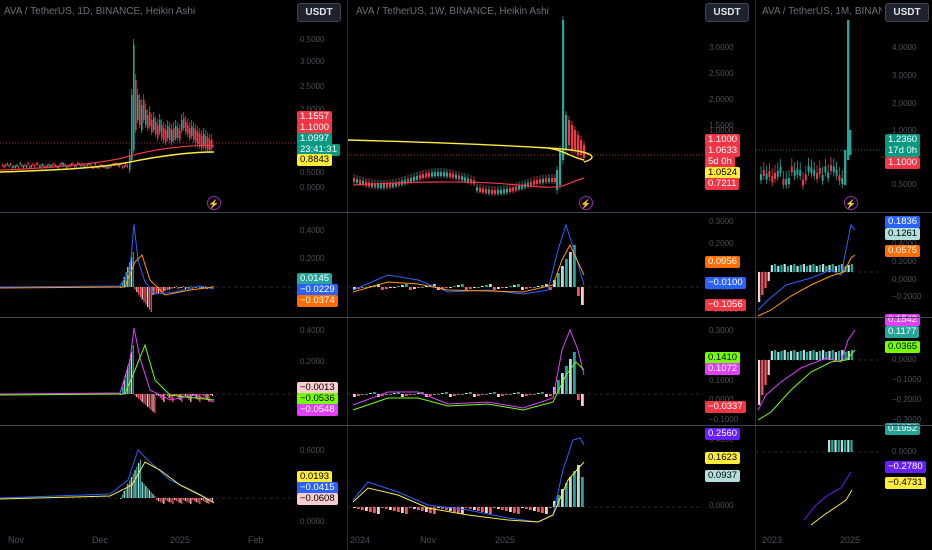 The width and height of the screenshot is (932, 550). I want to click on value-tag: −0.4731, so click(905, 483).